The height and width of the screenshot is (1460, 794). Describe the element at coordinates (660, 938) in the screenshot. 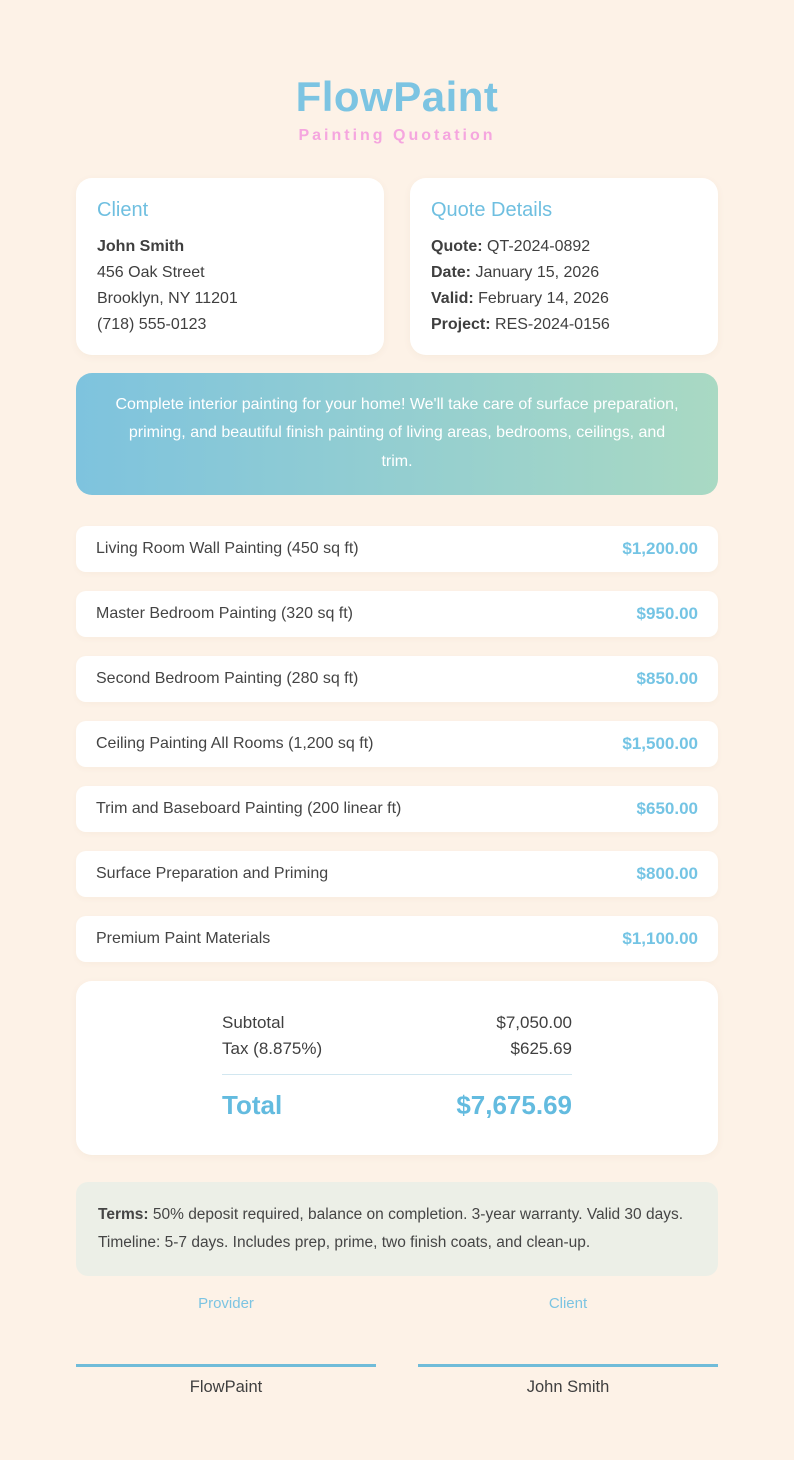

I see `line-item-price: $1,100.00` at that location.